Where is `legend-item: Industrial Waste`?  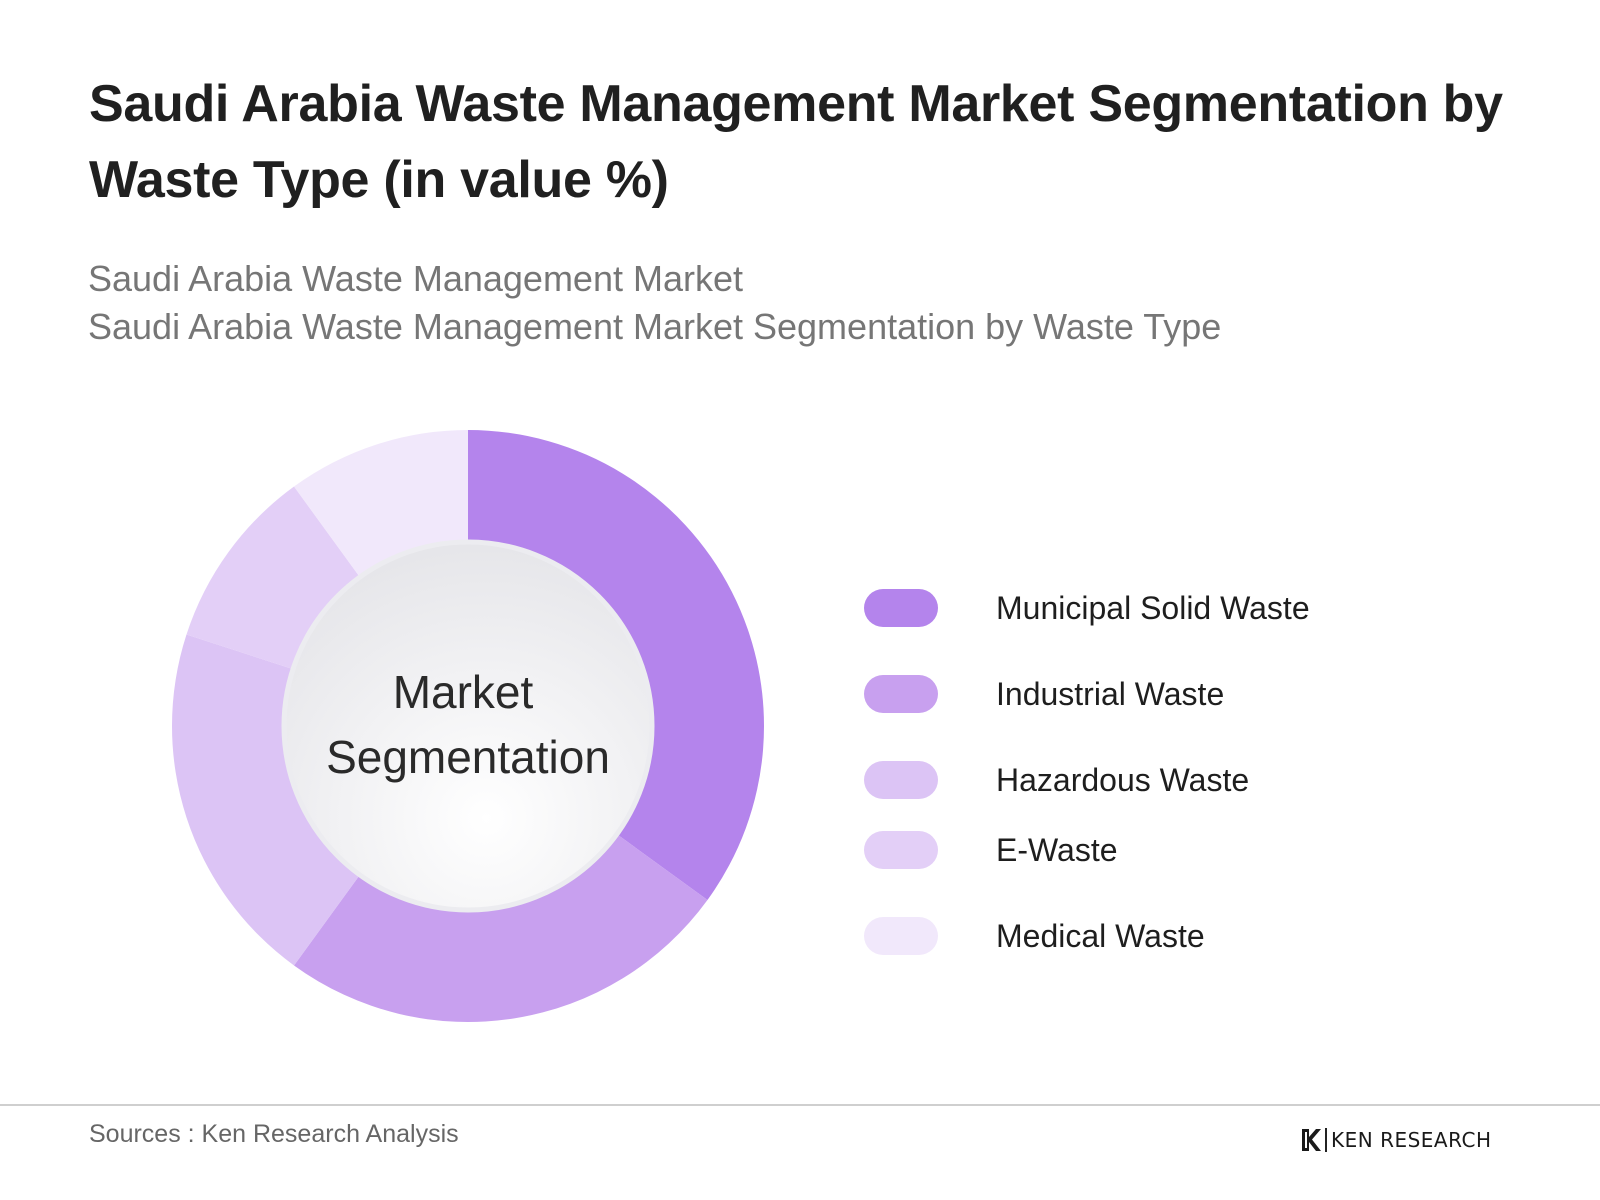 legend-item: Industrial Waste is located at coordinates (1044, 694).